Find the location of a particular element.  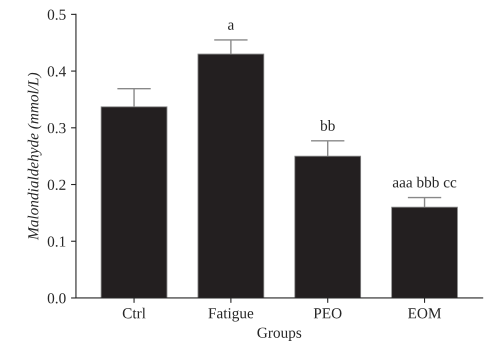

x-tick-label: Ctrl is located at coordinates (134, 313).